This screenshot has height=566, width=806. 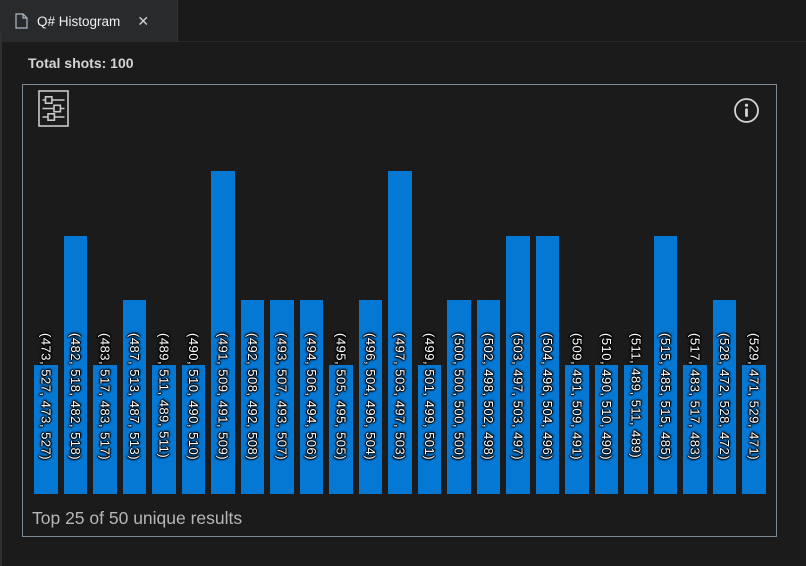 I want to click on bar-label: (473, 527, 473, 527), so click(x=46, y=397).